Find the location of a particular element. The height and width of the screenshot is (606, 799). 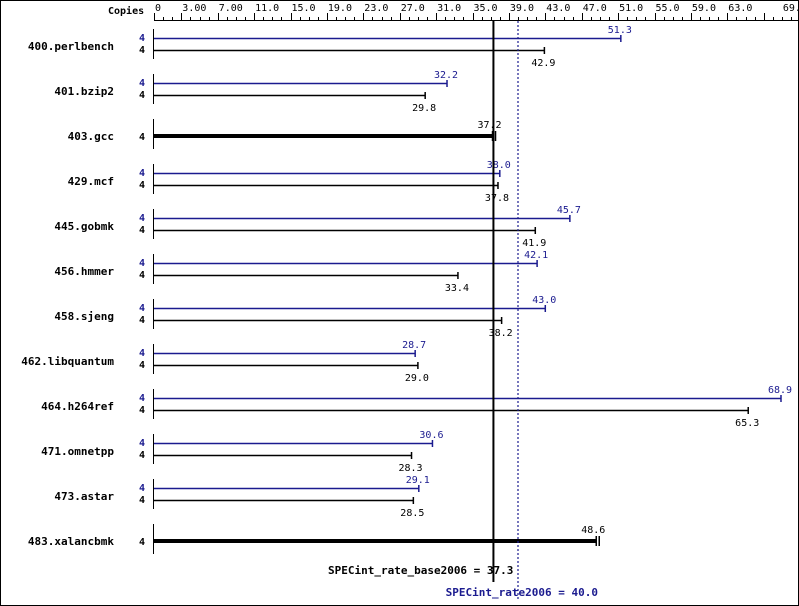

tick-label: 19.0 is located at coordinates (340, 8).